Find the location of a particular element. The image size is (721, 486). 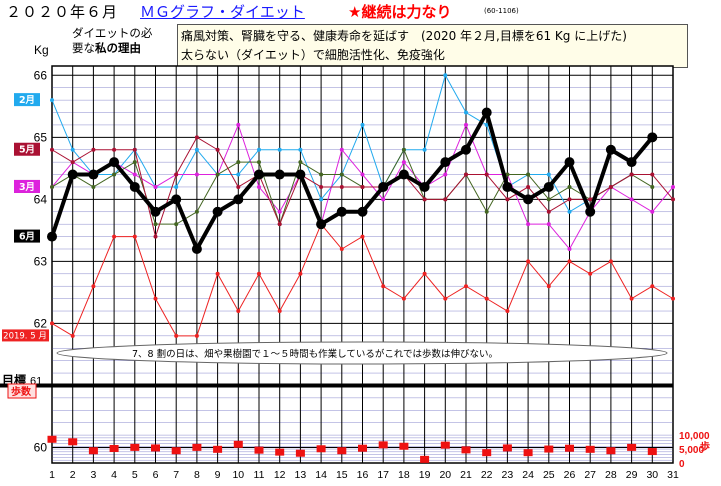

y-tick-label: 64 is located at coordinates (41, 199).